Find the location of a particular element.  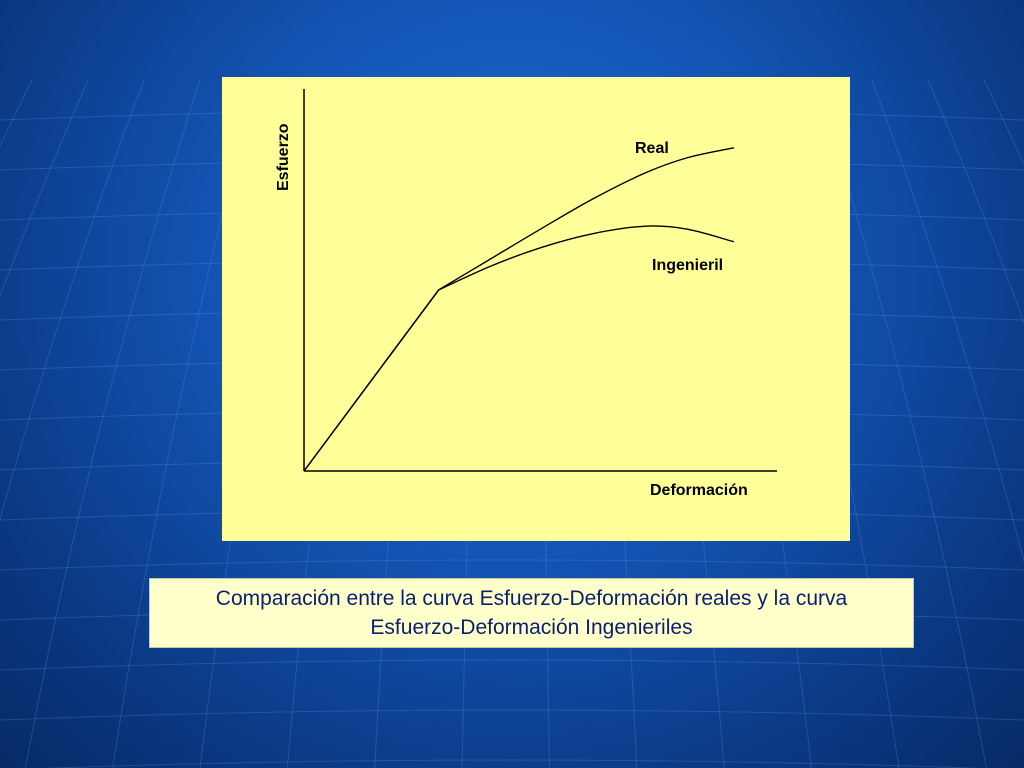

series-label-real: Real is located at coordinates (652, 148).